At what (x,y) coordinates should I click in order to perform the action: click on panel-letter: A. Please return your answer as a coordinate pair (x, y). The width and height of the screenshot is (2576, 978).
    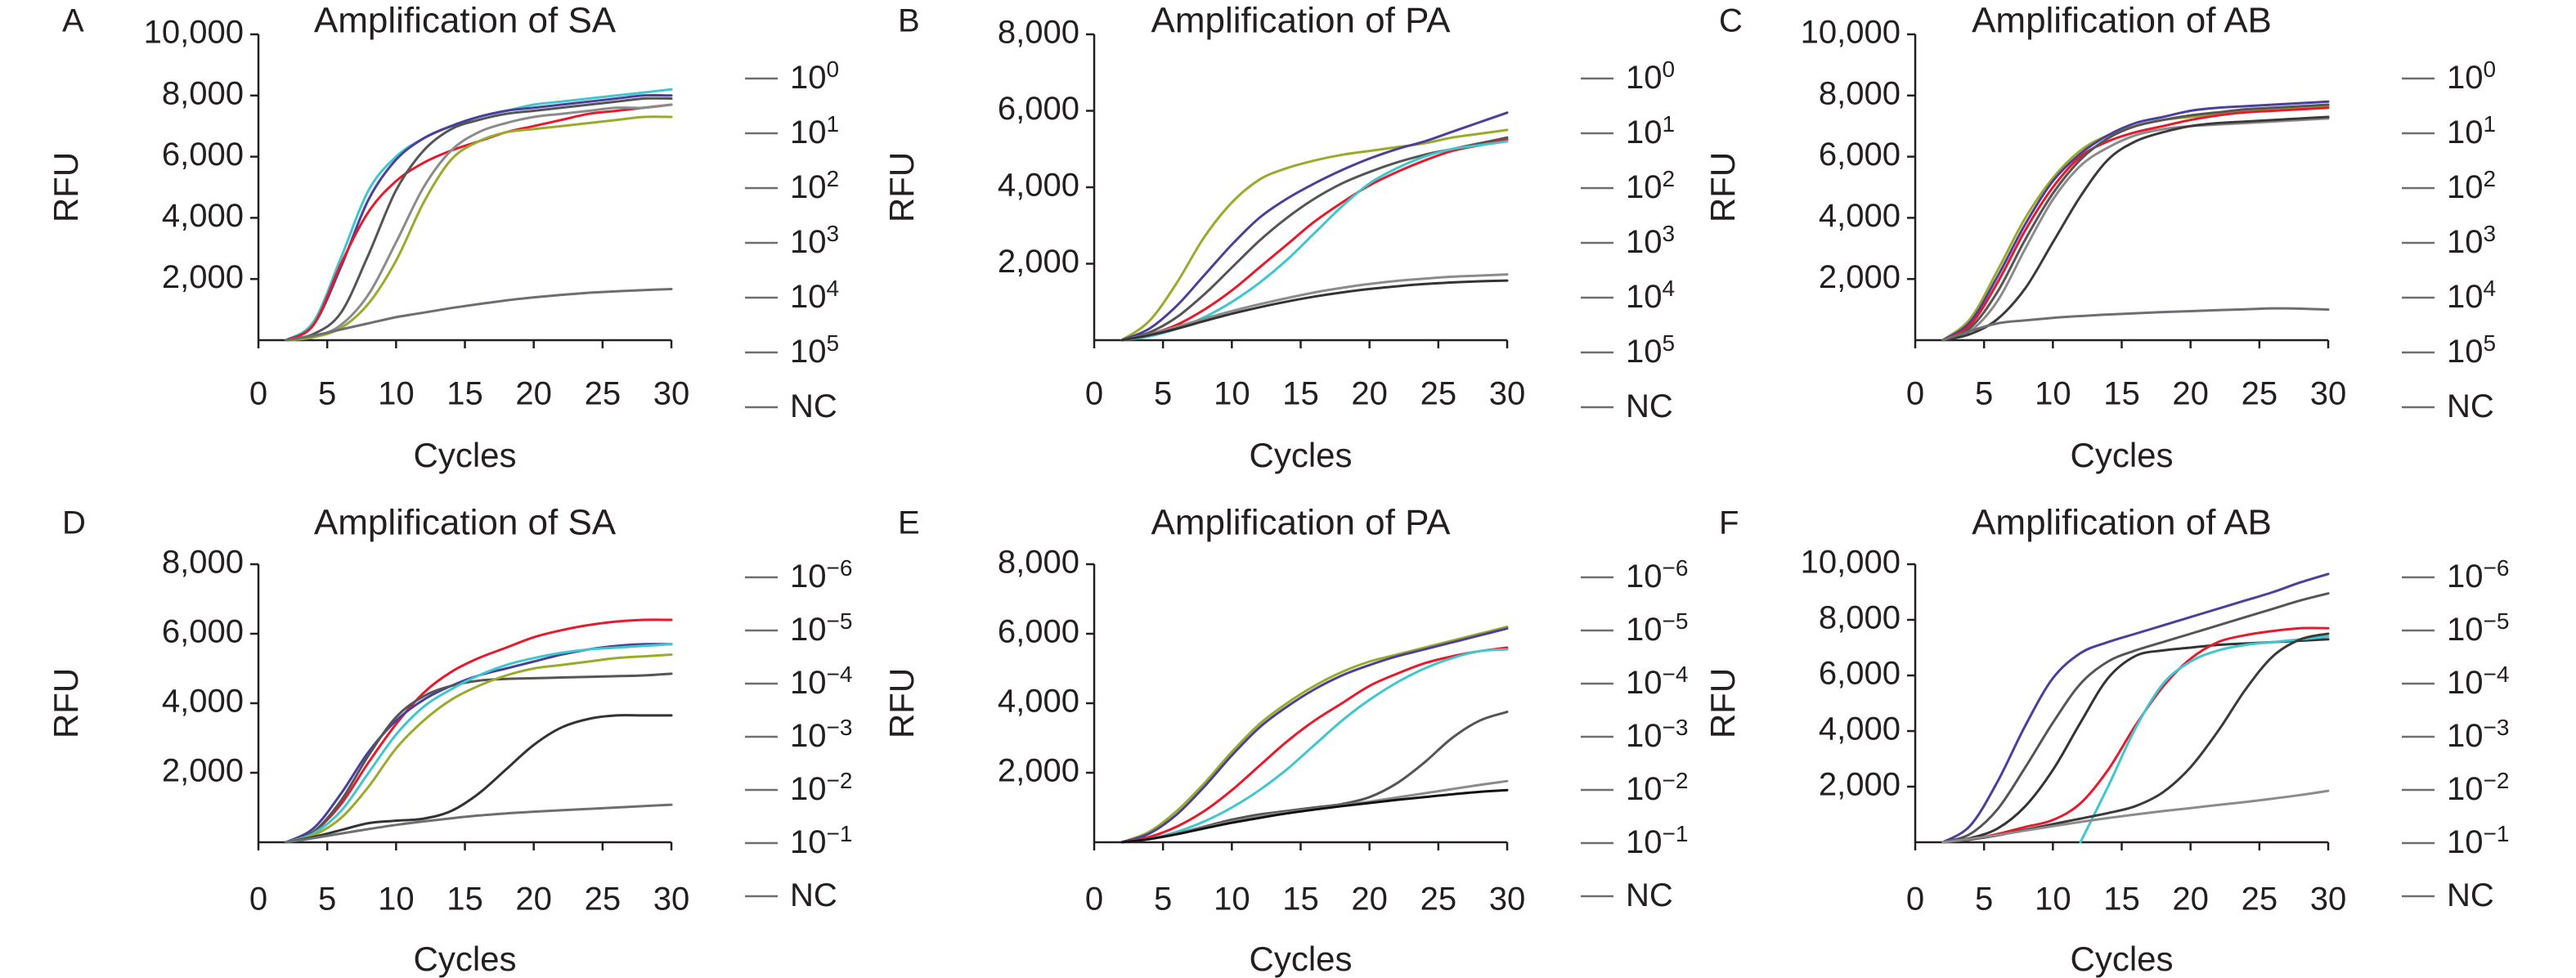
    Looking at the image, I should click on (73, 21).